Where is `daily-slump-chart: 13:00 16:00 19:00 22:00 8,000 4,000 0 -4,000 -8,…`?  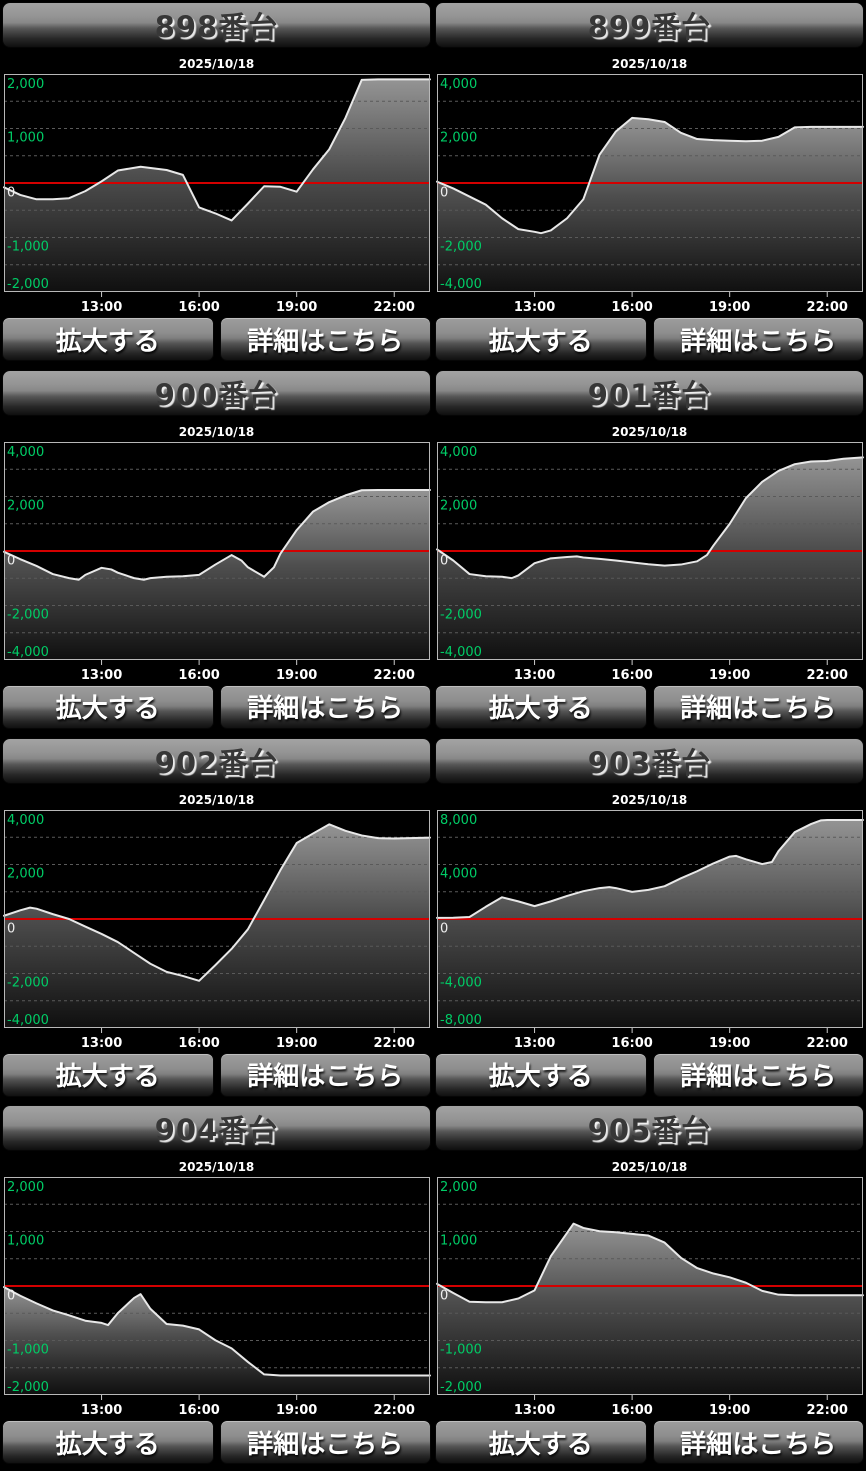
daily-slump-chart: 13:00 16:00 19:00 22:00 8,000 4,000 0 -4,000 -8,… is located at coordinates (650, 930).